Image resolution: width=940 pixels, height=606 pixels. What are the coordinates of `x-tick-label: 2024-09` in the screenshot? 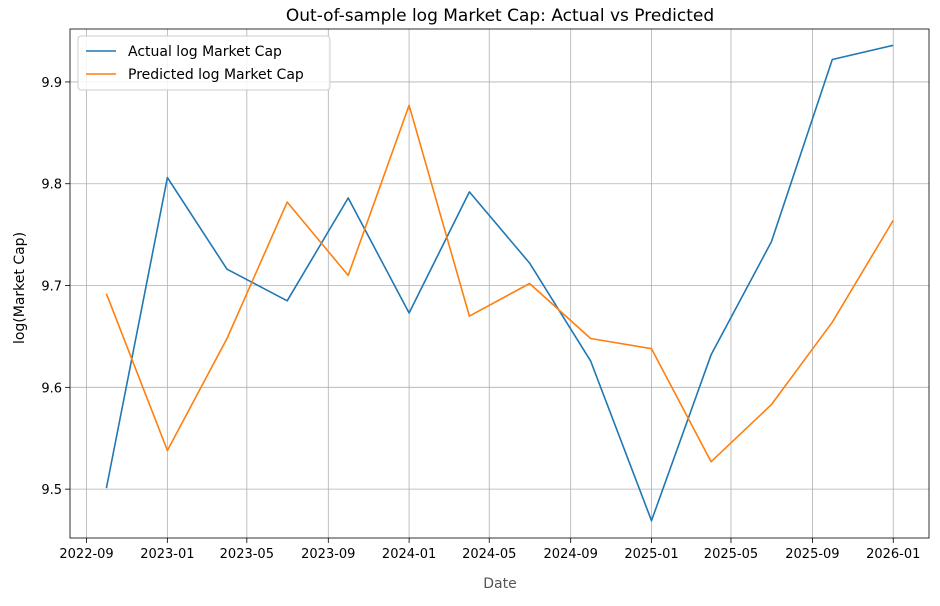 It's located at (571, 554).